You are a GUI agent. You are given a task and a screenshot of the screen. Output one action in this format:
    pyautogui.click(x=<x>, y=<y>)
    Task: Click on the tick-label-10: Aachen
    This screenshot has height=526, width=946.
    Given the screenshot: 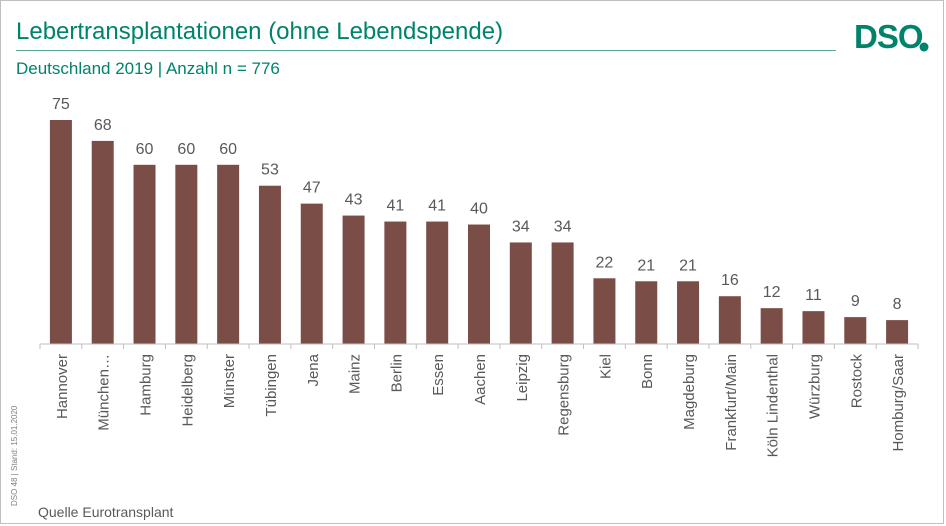 What is the action you would take?
    pyautogui.click(x=480, y=379)
    